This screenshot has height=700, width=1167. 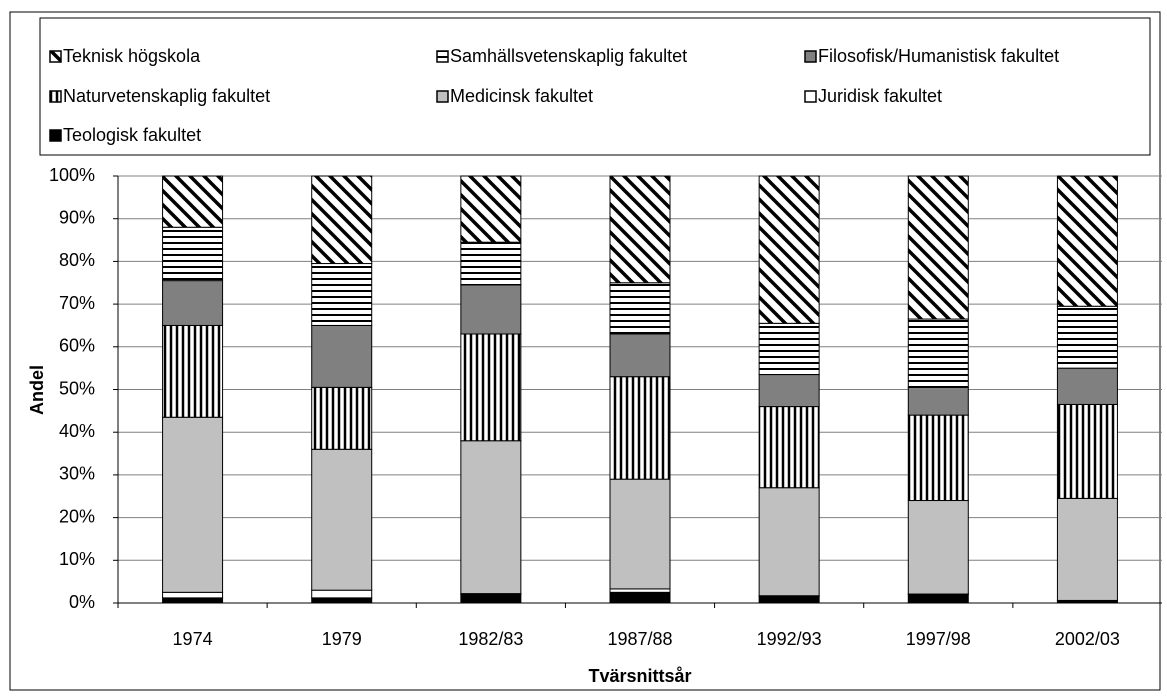 I want to click on y-tick-label: 20%, so click(x=77, y=516).